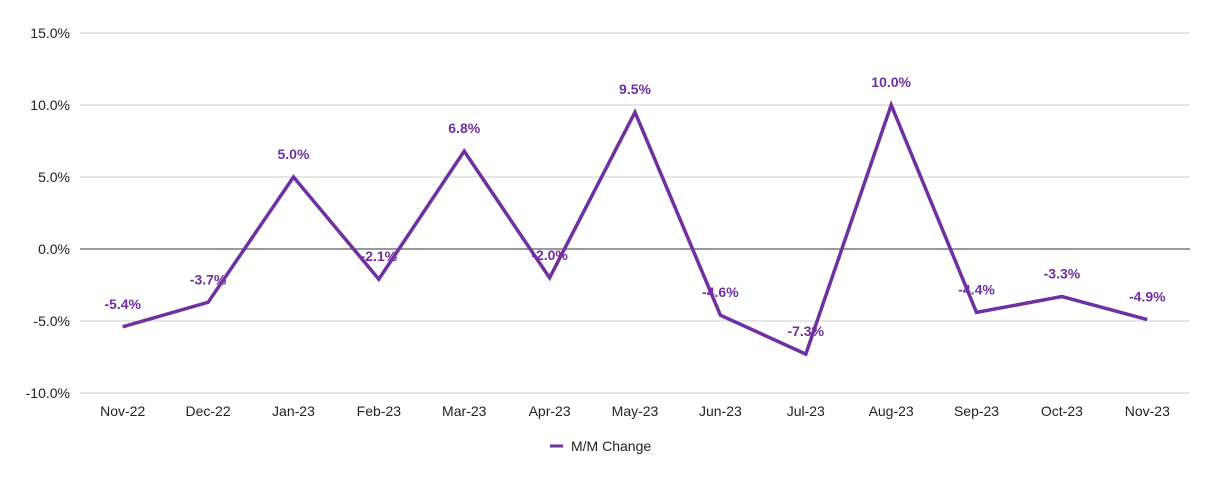 This screenshot has height=479, width=1214. I want to click on x-tick-label: Aug-23, so click(891, 411).